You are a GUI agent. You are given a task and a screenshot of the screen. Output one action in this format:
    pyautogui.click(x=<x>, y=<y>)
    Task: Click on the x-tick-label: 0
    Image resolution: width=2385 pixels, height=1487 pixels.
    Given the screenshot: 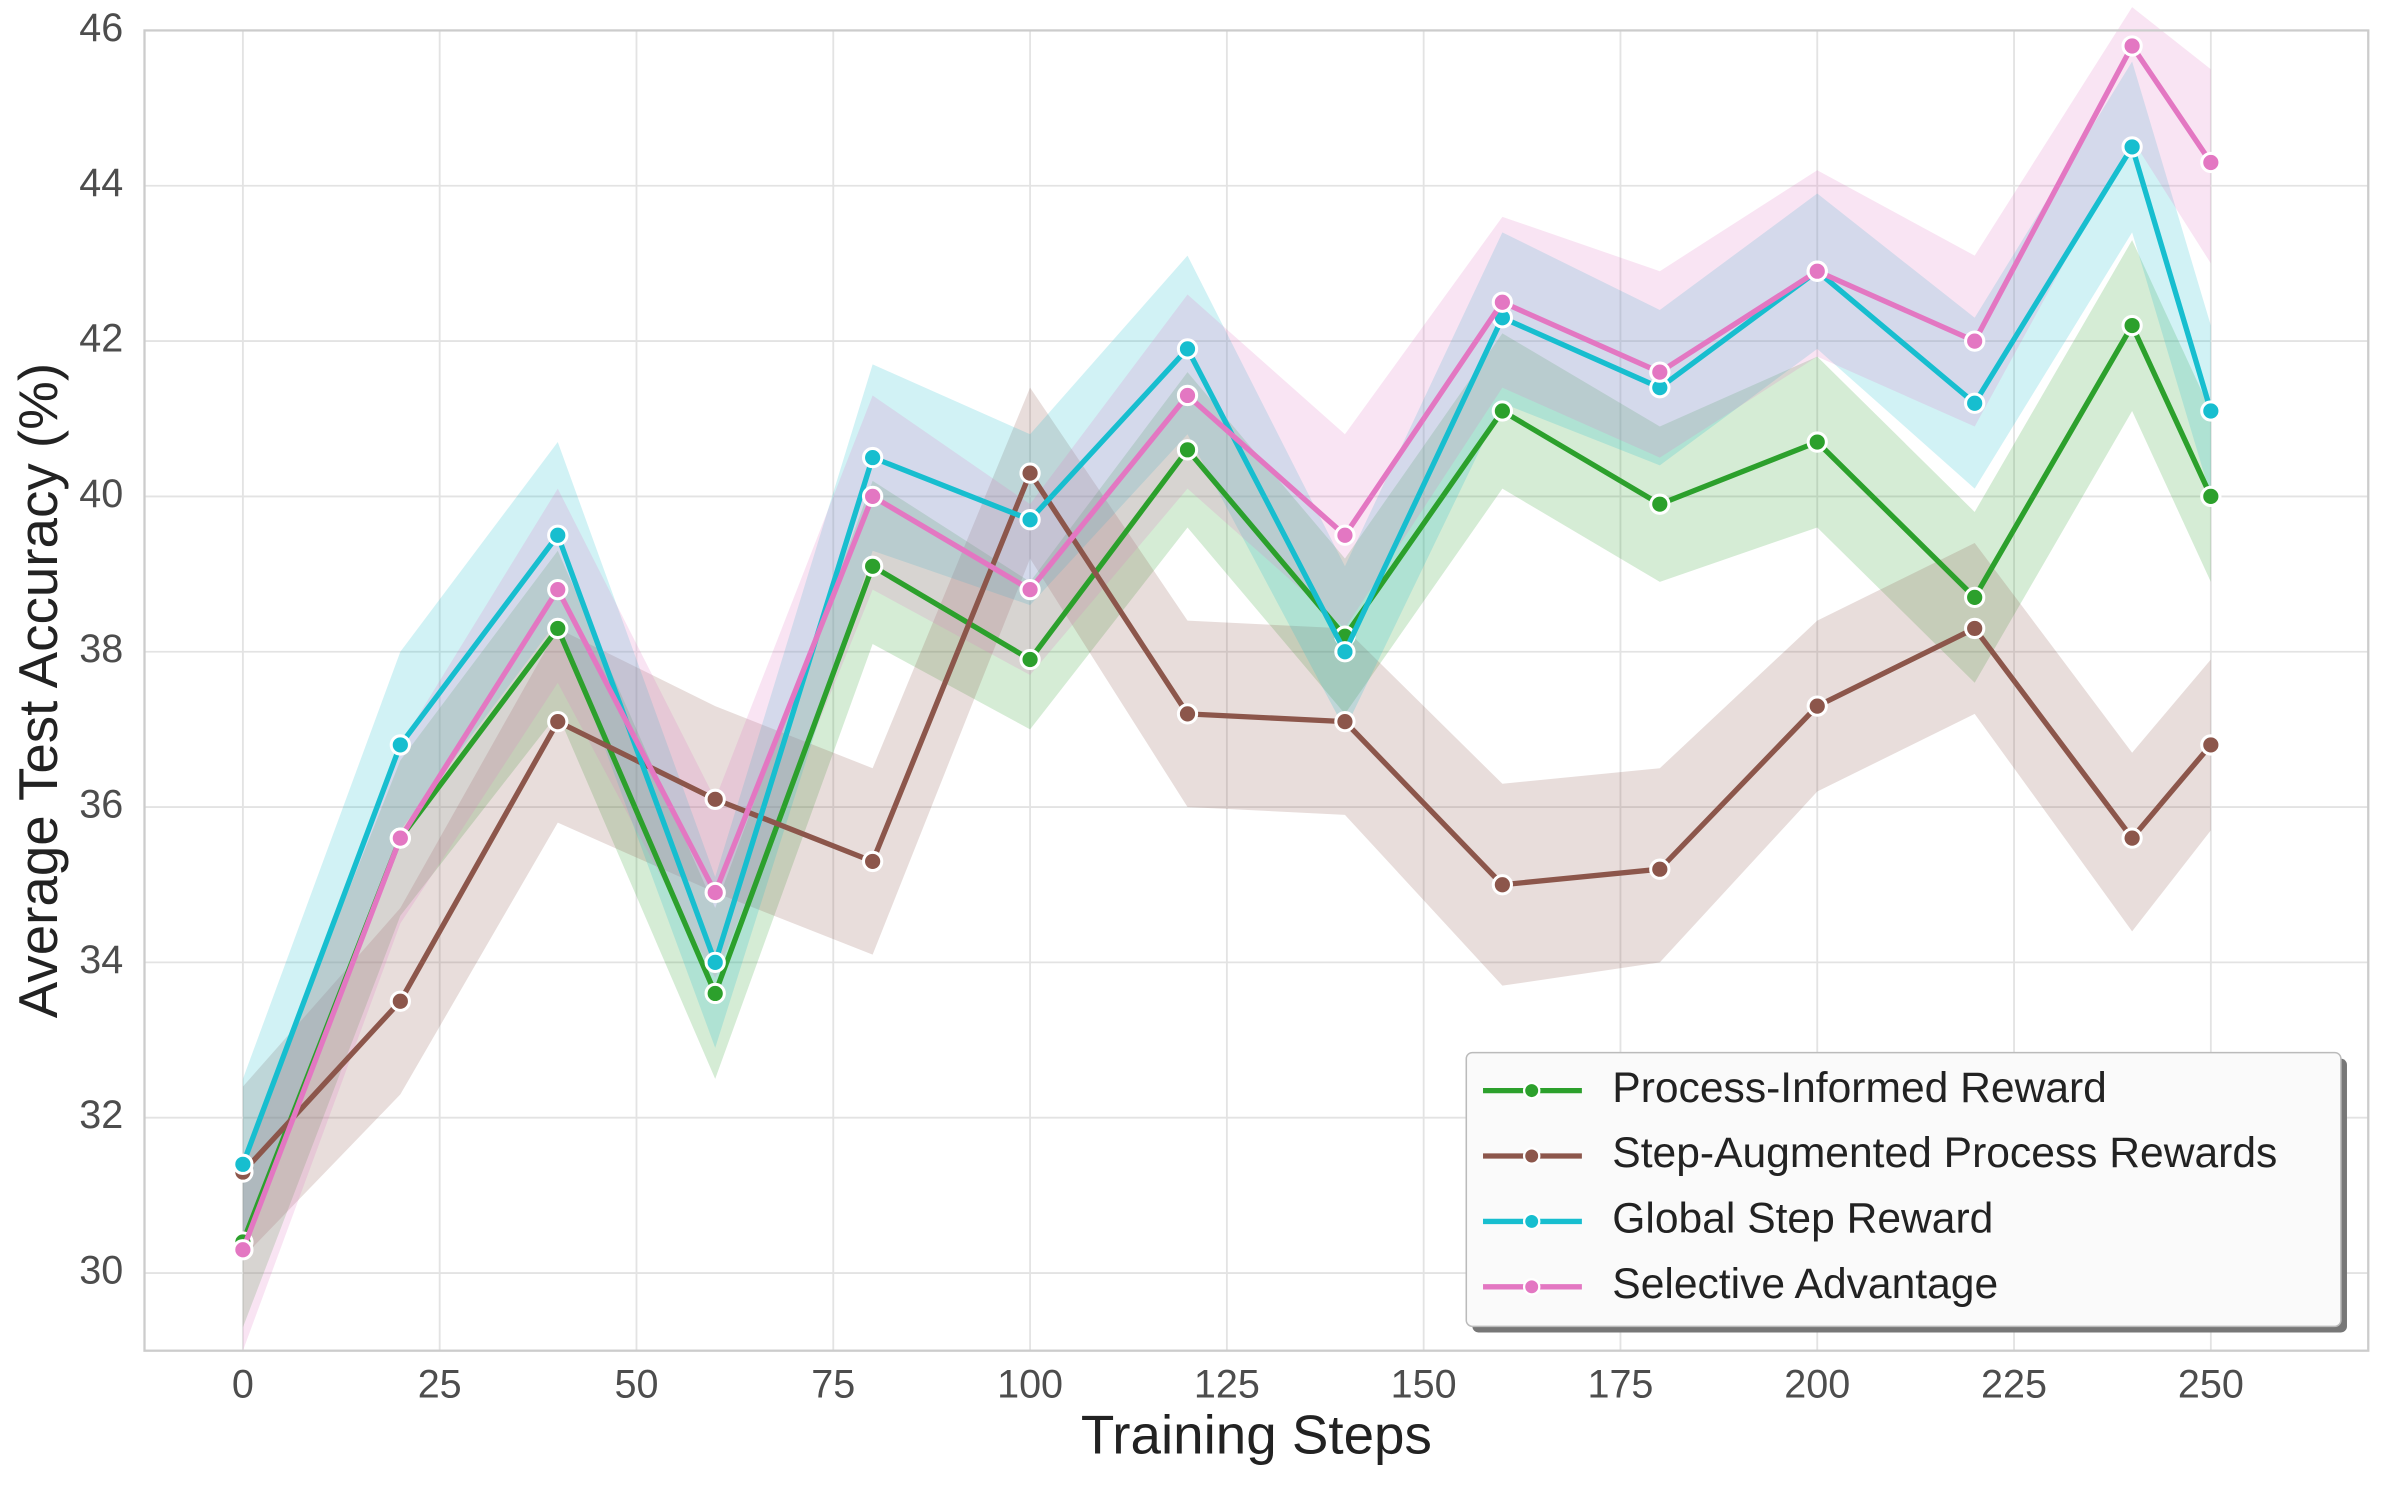 What is the action you would take?
    pyautogui.click(x=243, y=1385)
    